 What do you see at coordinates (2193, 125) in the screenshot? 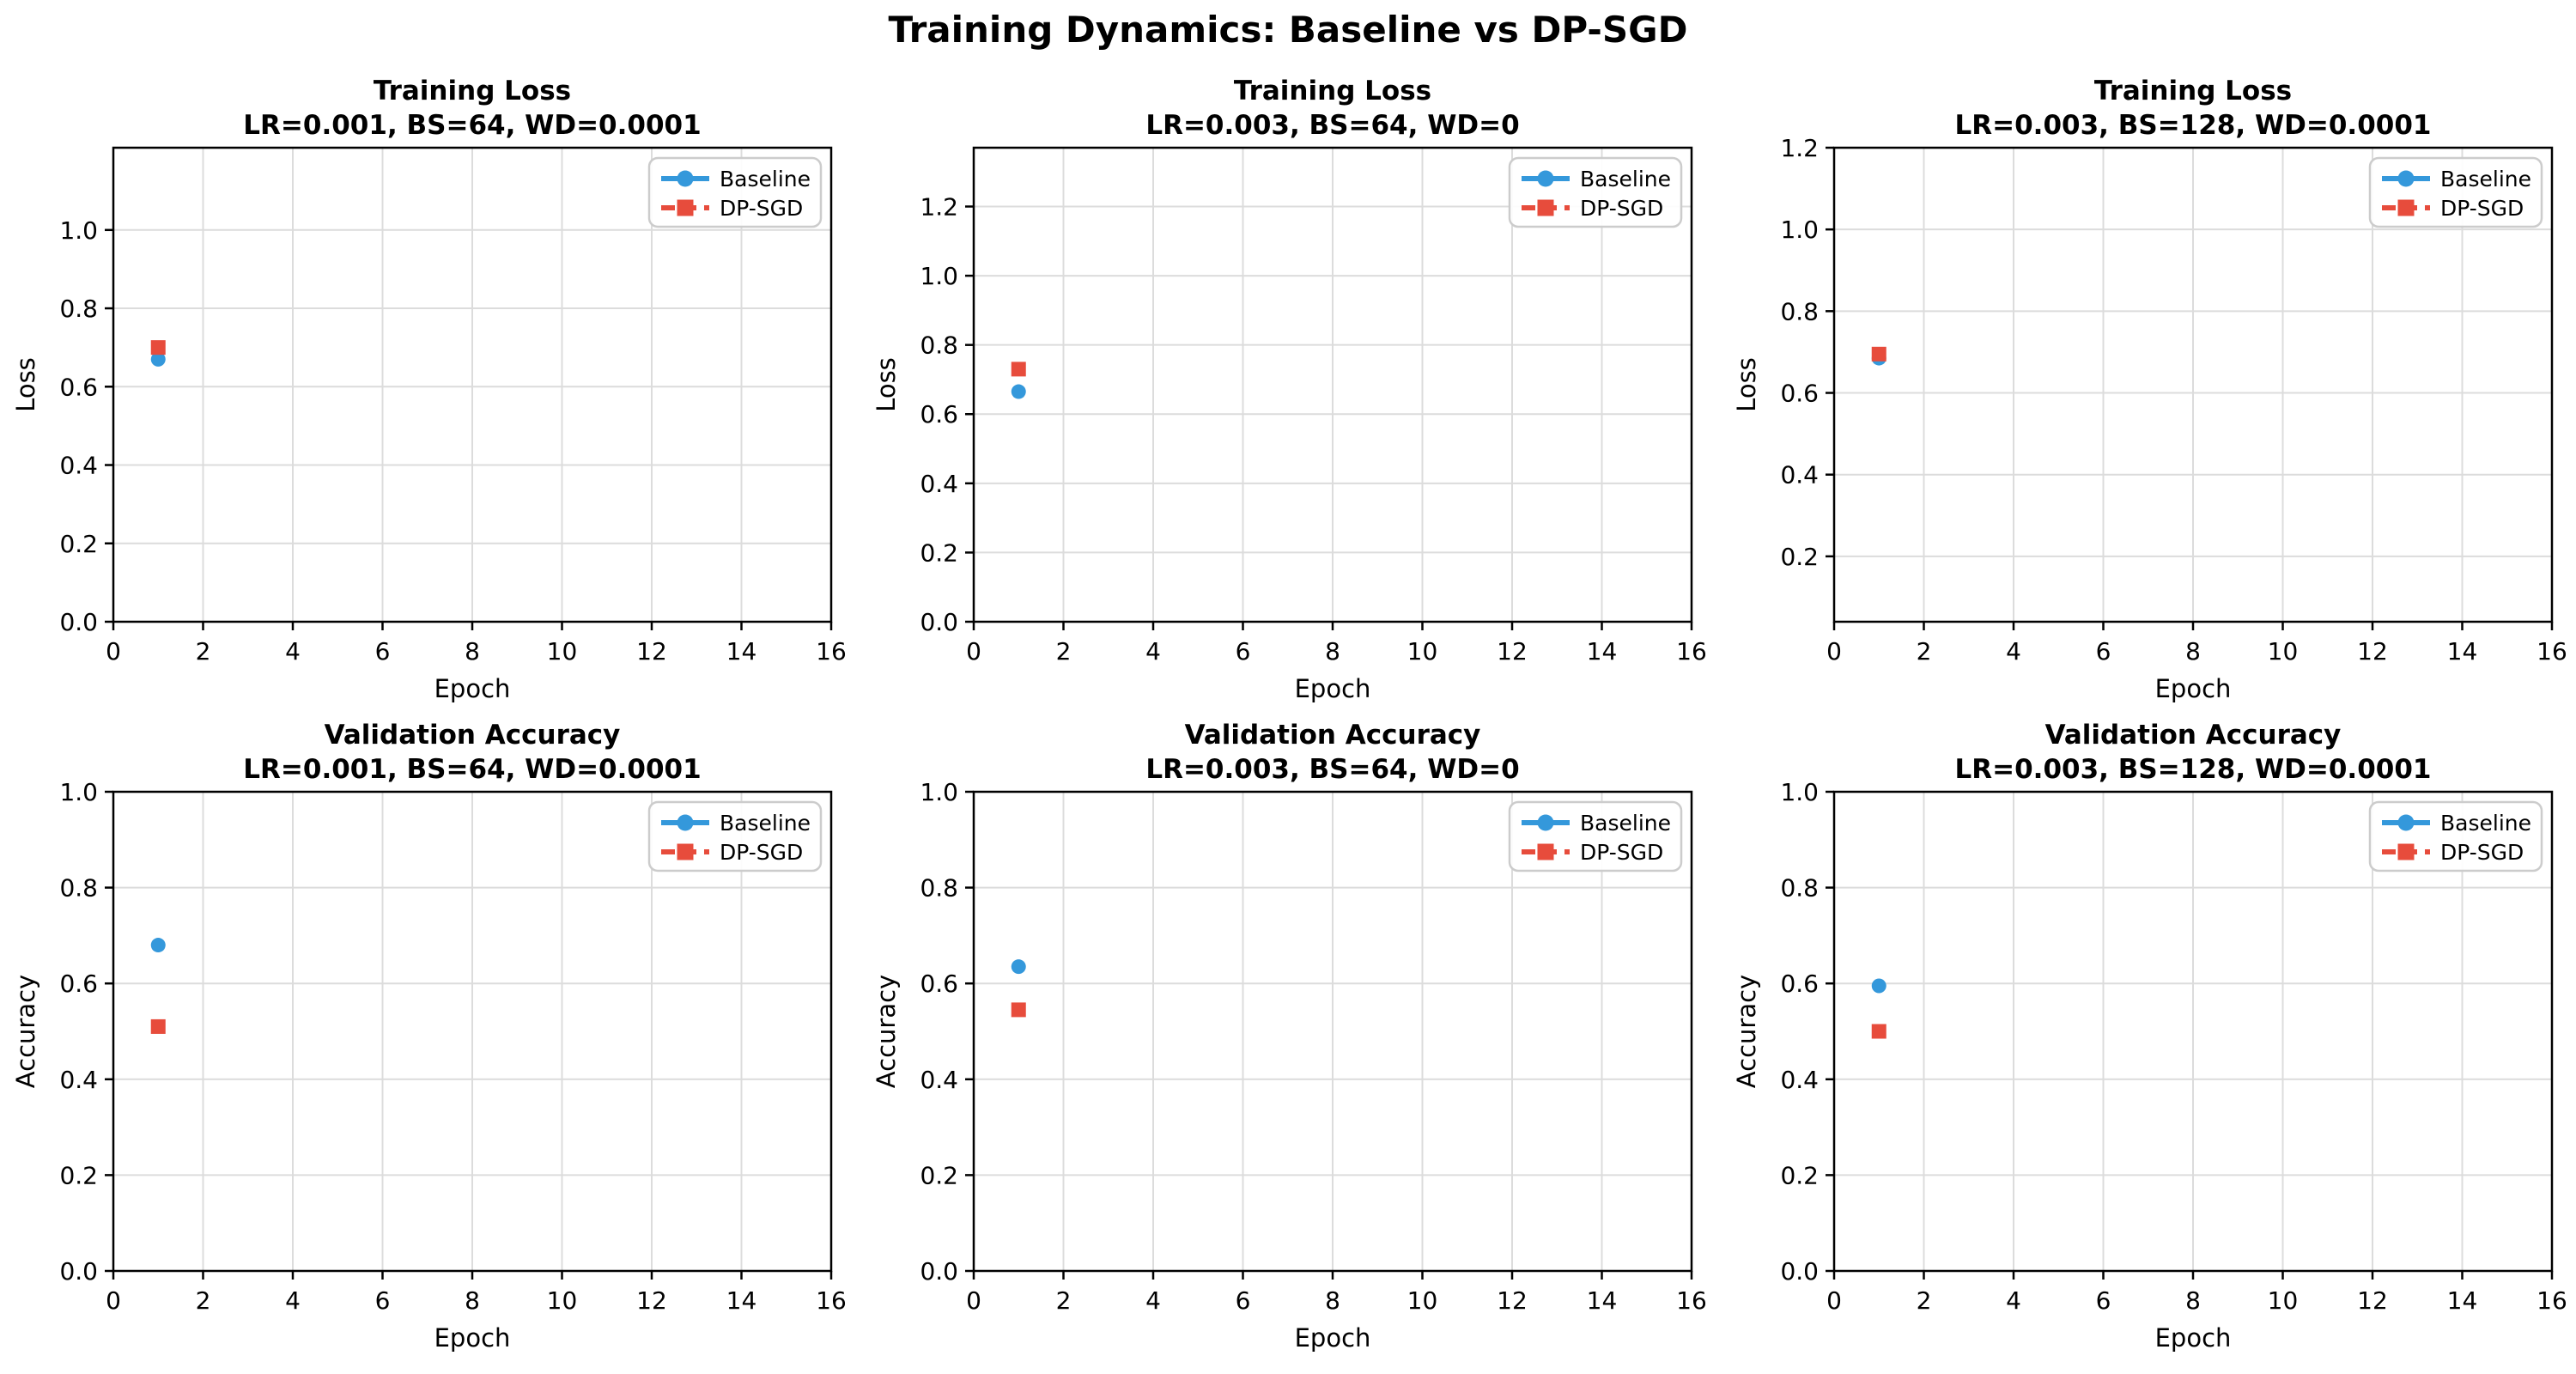
I see `chart-subtitle: LR=0.003, BS=128, WD=0.0001` at bounding box center [2193, 125].